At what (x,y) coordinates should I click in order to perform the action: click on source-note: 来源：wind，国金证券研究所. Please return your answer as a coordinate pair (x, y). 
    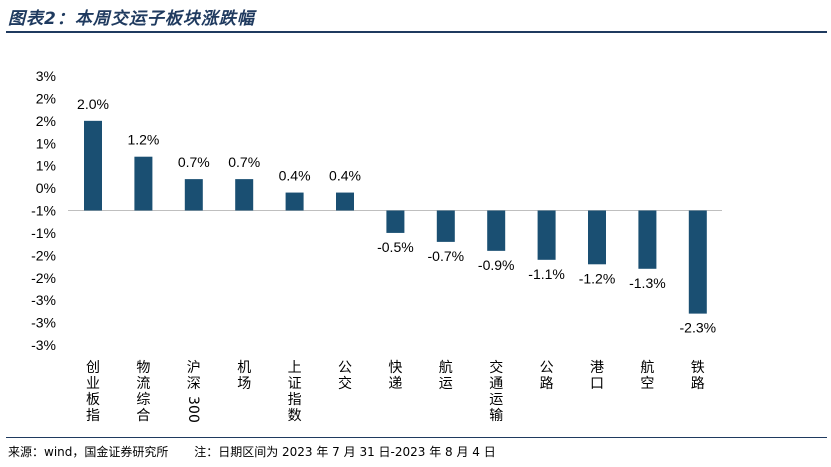
    Looking at the image, I should click on (88, 452).